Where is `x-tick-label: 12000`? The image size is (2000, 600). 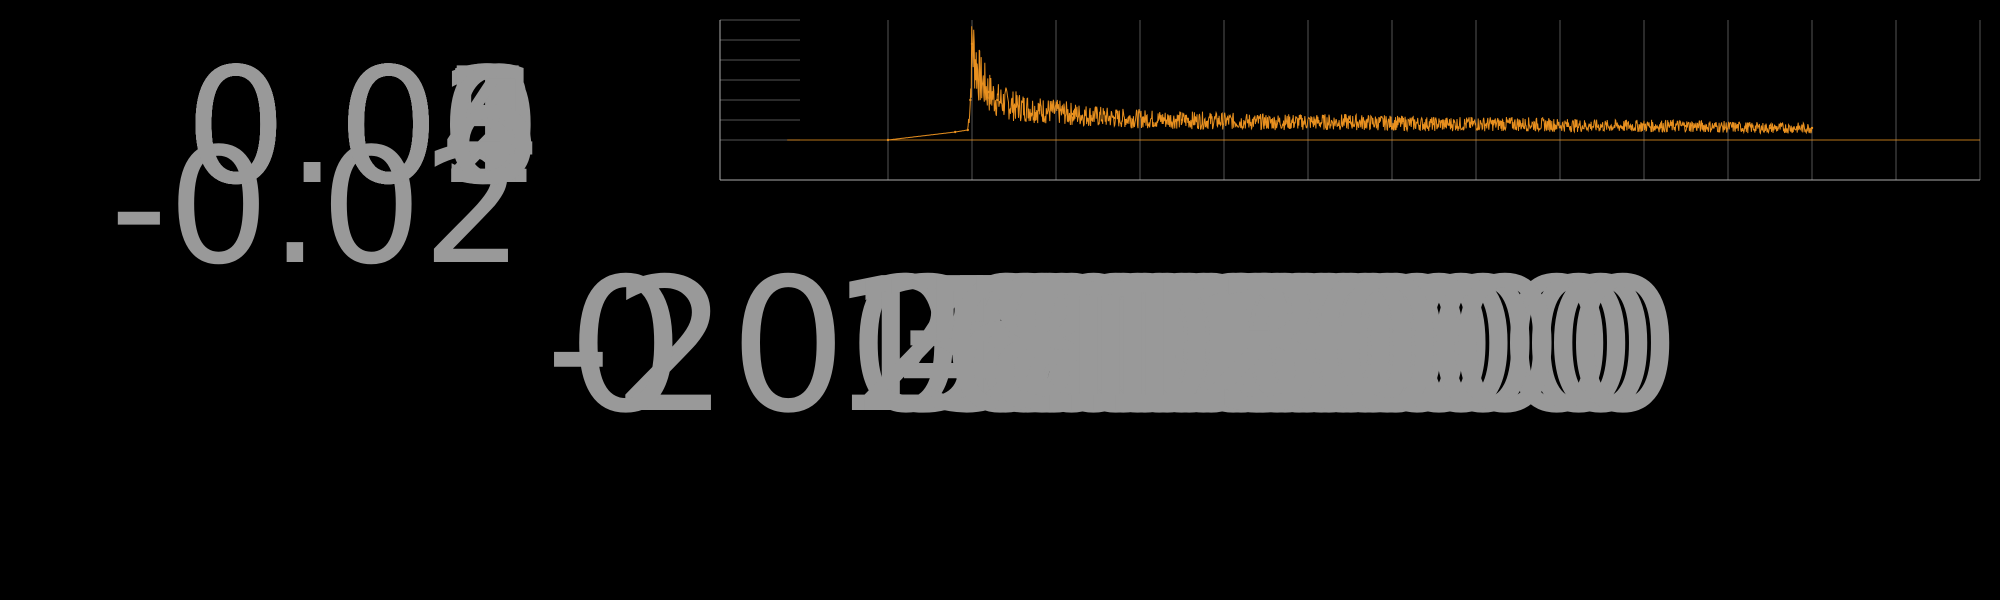 x-tick-label: 12000 is located at coordinates (1365, 346).